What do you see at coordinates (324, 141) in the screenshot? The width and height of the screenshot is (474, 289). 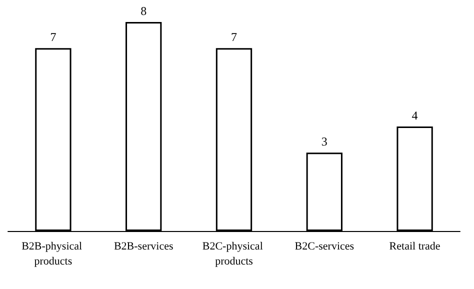 I see `data-label: 3` at bounding box center [324, 141].